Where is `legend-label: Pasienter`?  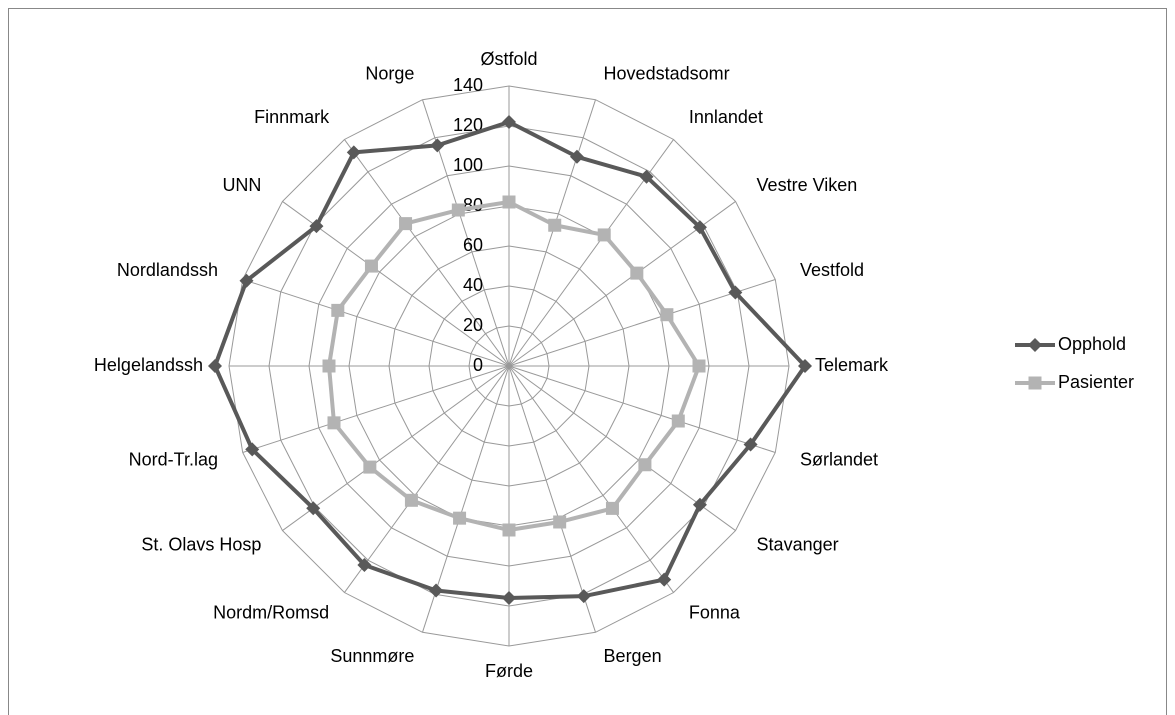
legend-label: Pasienter is located at coordinates (1096, 382).